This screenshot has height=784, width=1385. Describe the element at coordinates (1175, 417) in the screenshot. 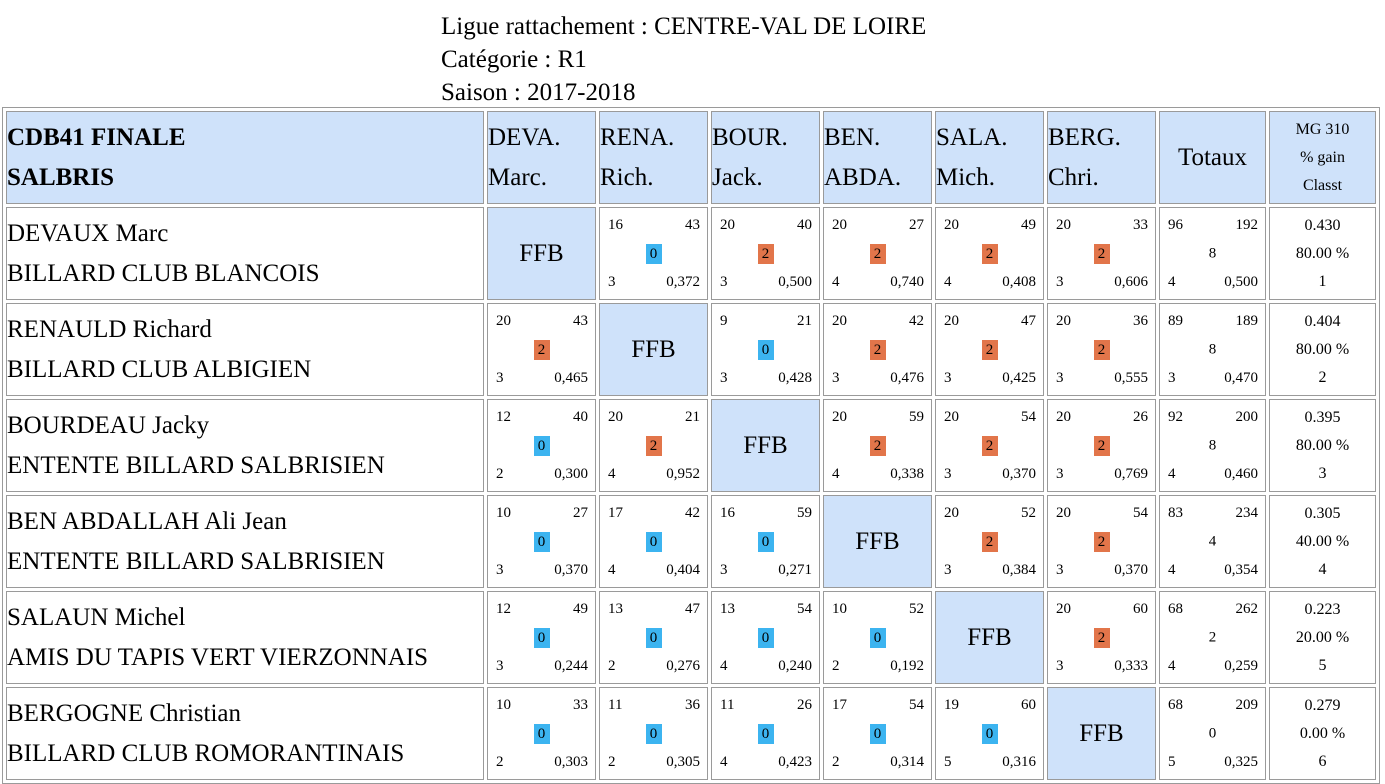

I see `total-points: 92` at that location.